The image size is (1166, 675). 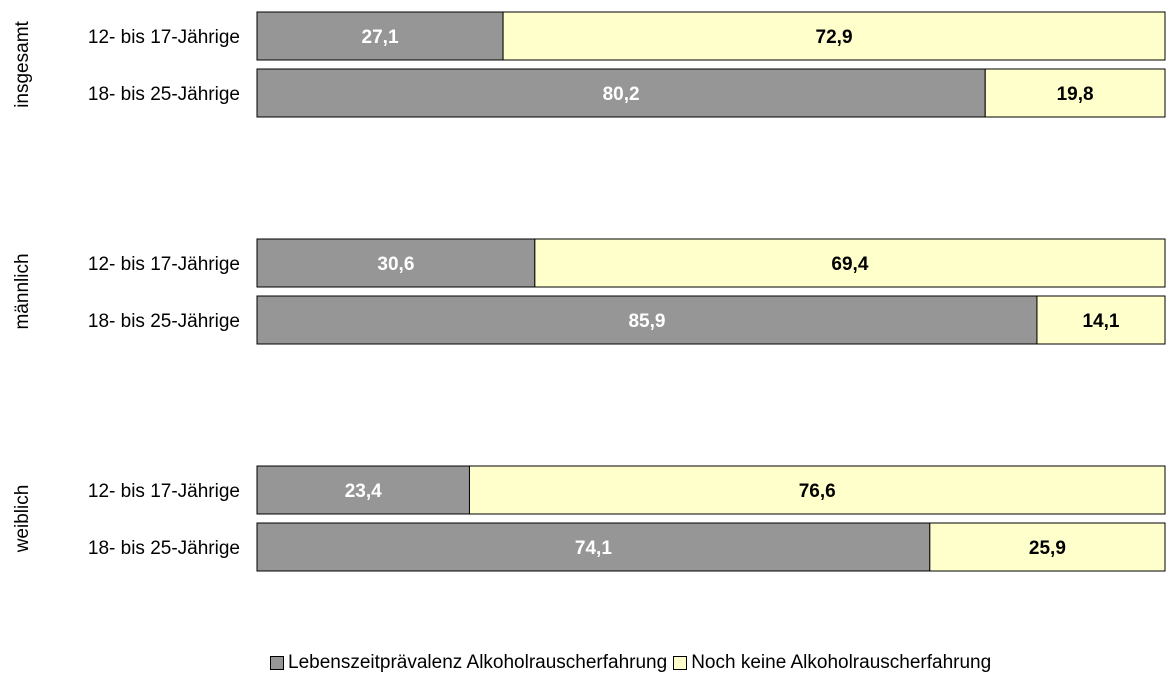 What do you see at coordinates (164, 491) in the screenshot?
I see `category-label-weiblich-12-bis-17-jaehrige: 12- bis 17-Jährige` at bounding box center [164, 491].